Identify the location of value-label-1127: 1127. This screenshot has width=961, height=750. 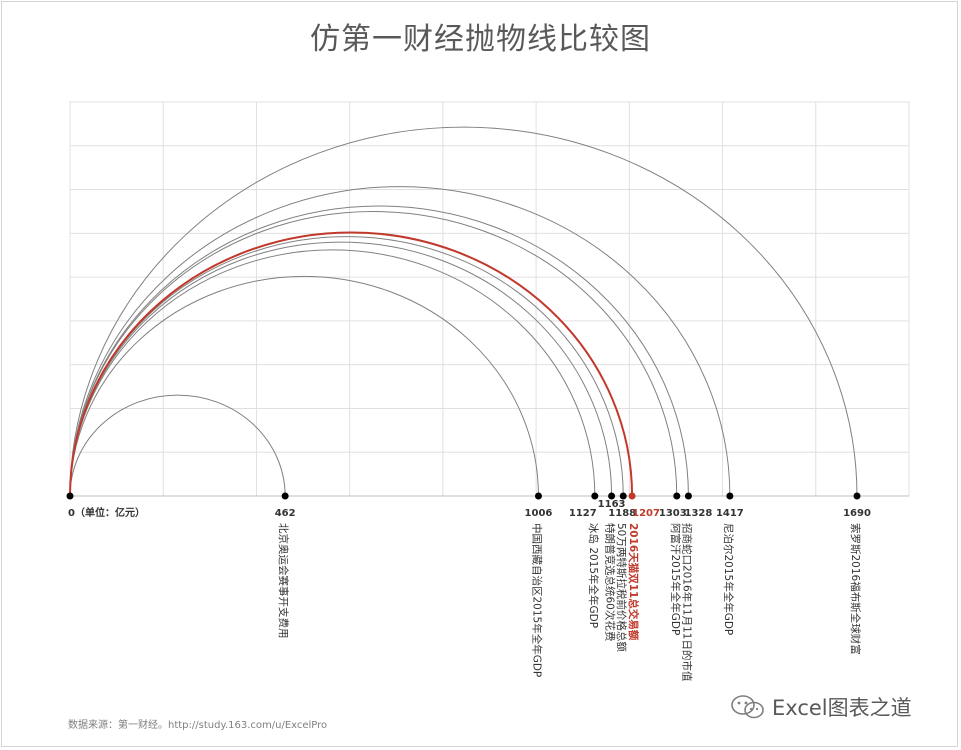
(583, 513).